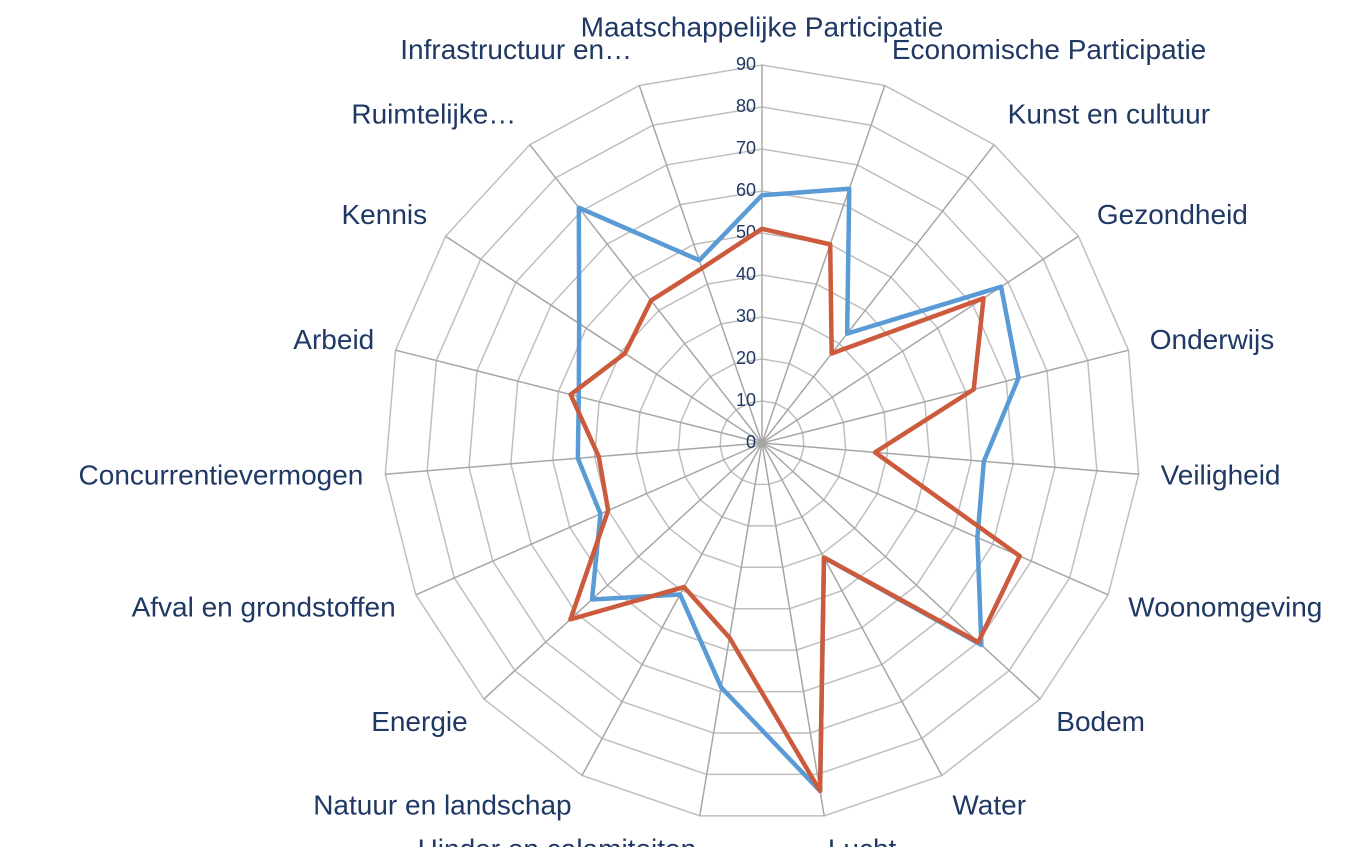 The image size is (1367, 847). What do you see at coordinates (419, 721) in the screenshot?
I see `category-label: Energie` at bounding box center [419, 721].